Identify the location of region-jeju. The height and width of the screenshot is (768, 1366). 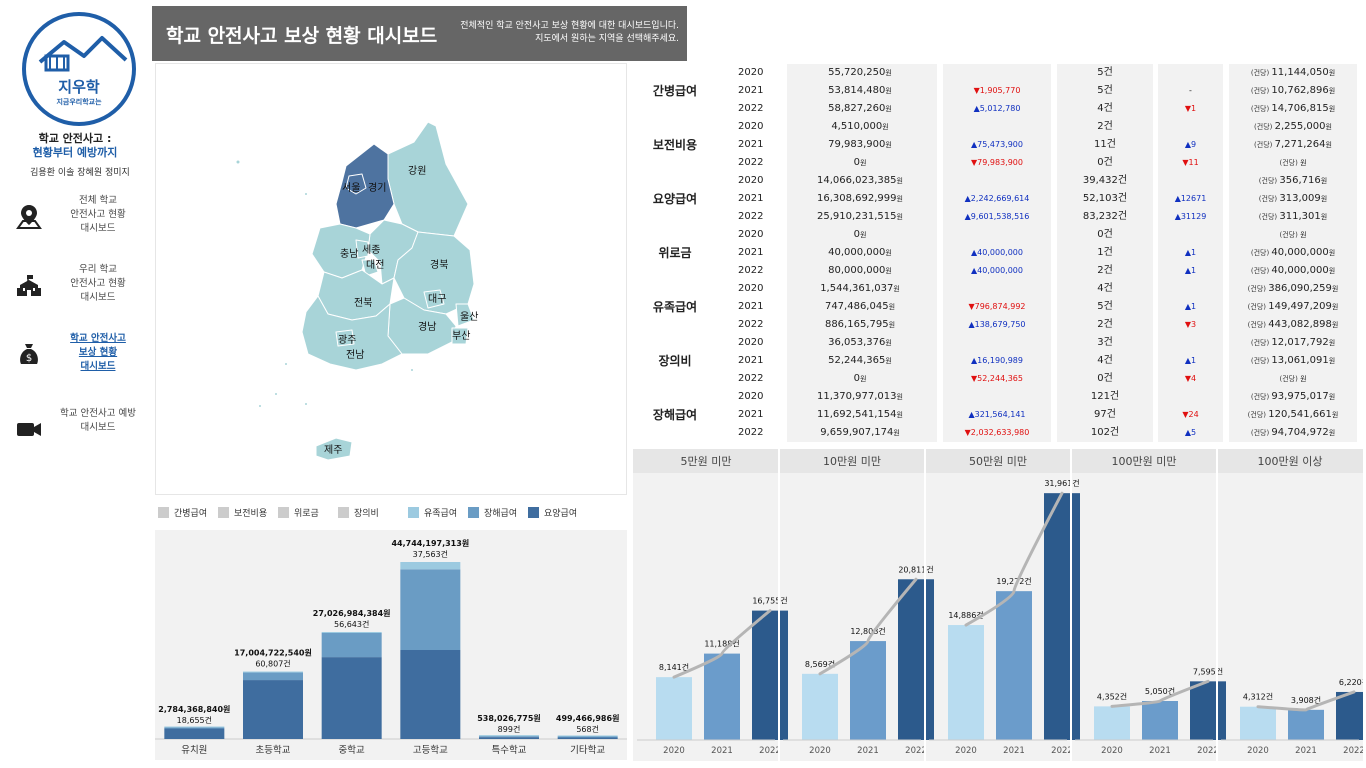
(334, 449).